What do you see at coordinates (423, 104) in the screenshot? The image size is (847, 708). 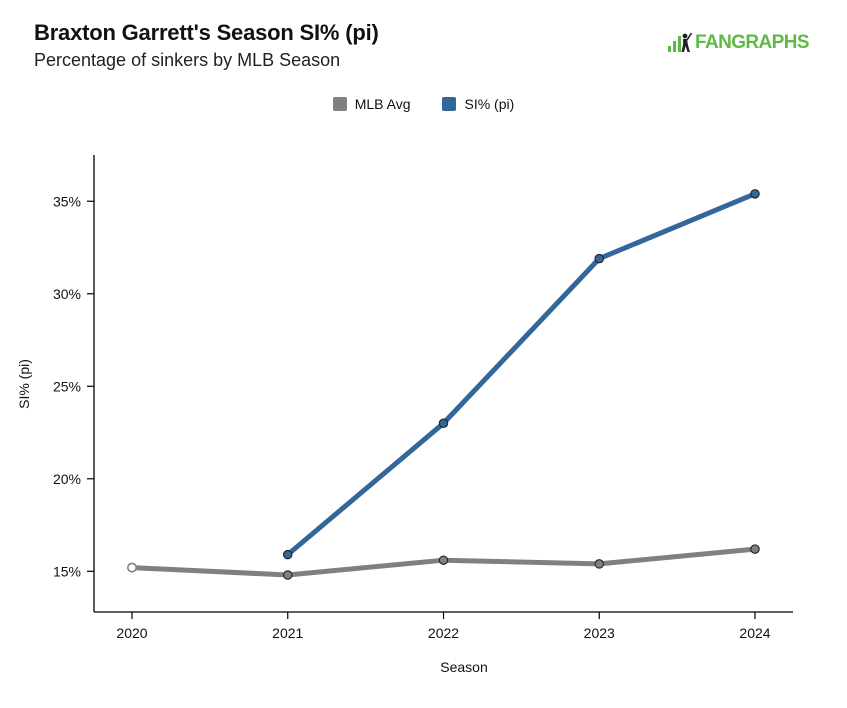 I see `legend: MLB Avg SI% (pi)` at bounding box center [423, 104].